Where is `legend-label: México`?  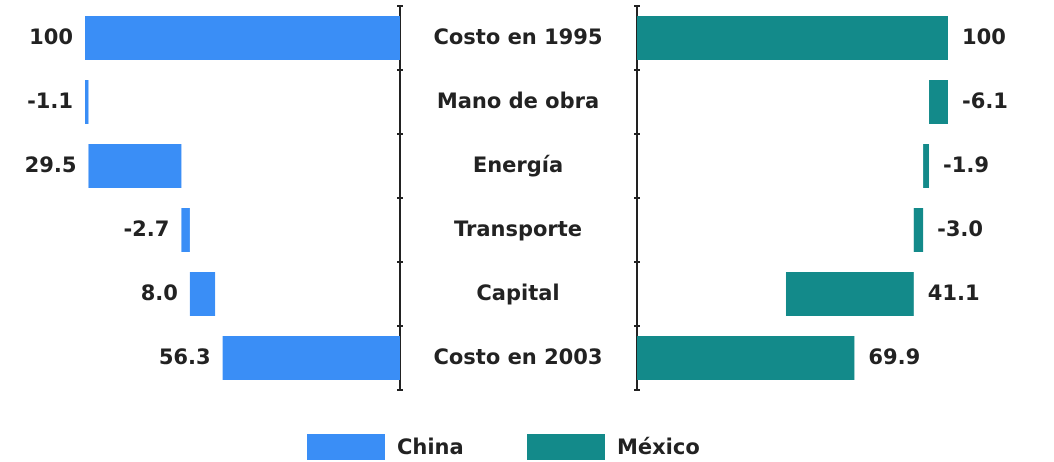 legend-label: México is located at coordinates (658, 447).